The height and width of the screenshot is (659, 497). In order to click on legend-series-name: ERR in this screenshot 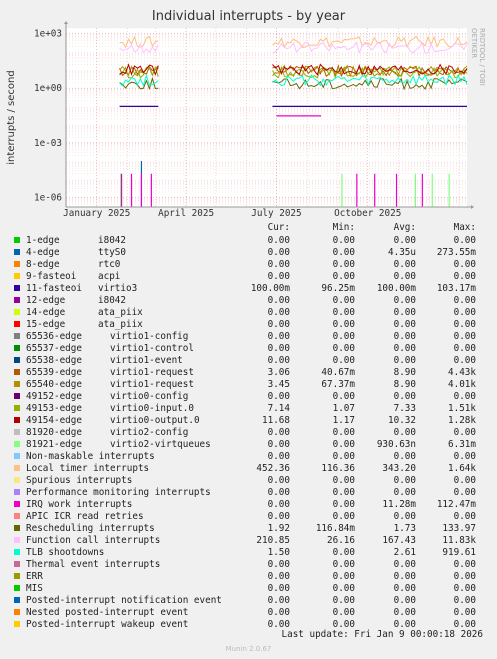, I will do `click(34, 576)`.